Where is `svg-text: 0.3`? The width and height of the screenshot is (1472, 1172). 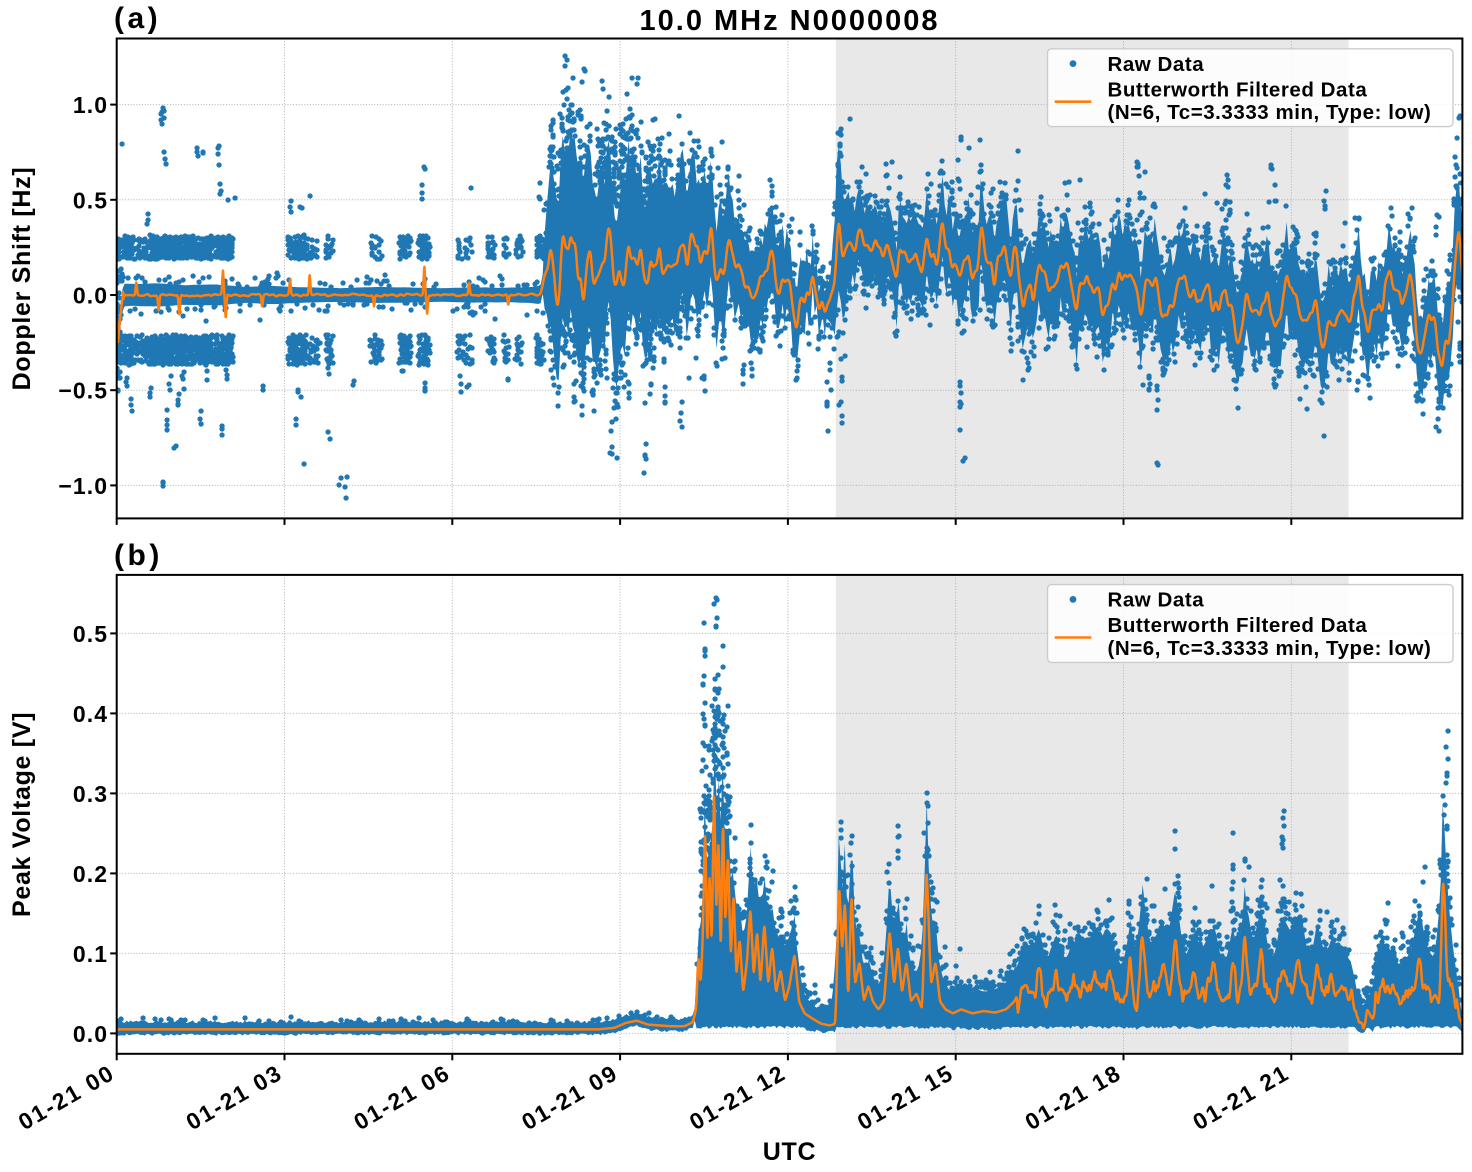 svg-text: 0.3 is located at coordinates (90, 794).